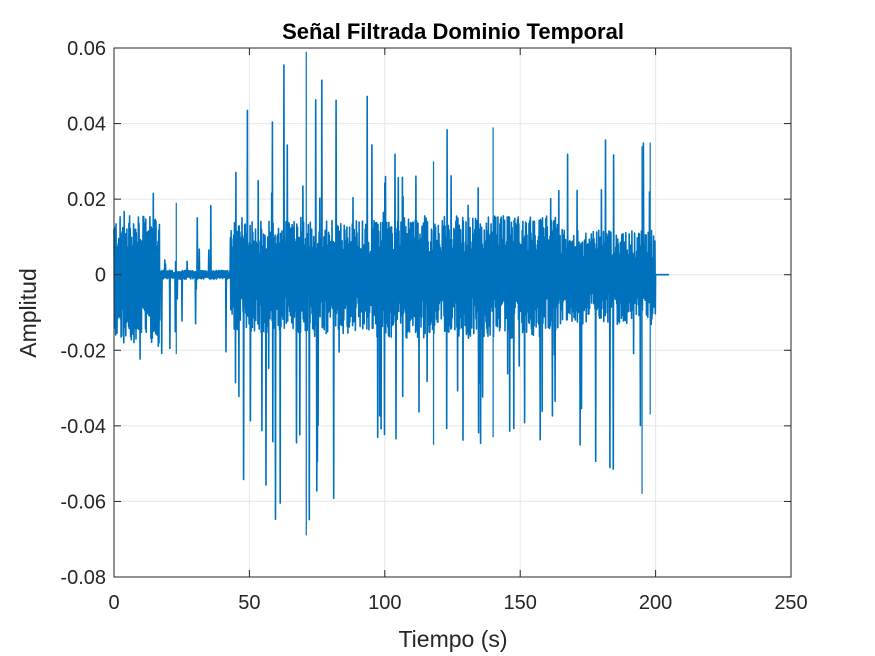 This screenshot has width=875, height=656. Describe the element at coordinates (83, 502) in the screenshot. I see `y-tick-label: -0.06` at that location.